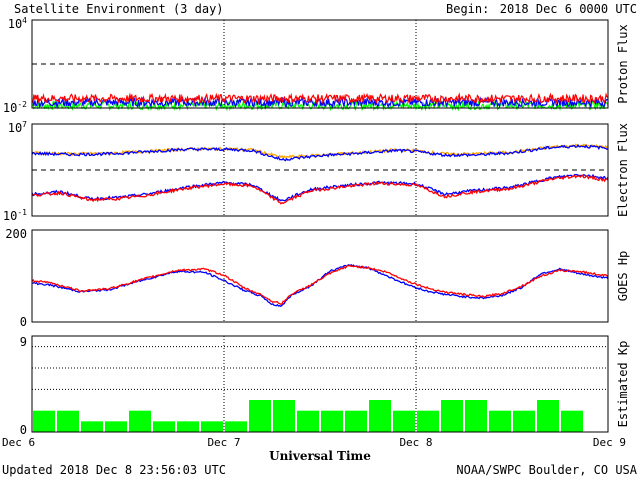  What do you see at coordinates (17, 127) in the screenshot?
I see `electron-tick-top: 107` at bounding box center [17, 127].